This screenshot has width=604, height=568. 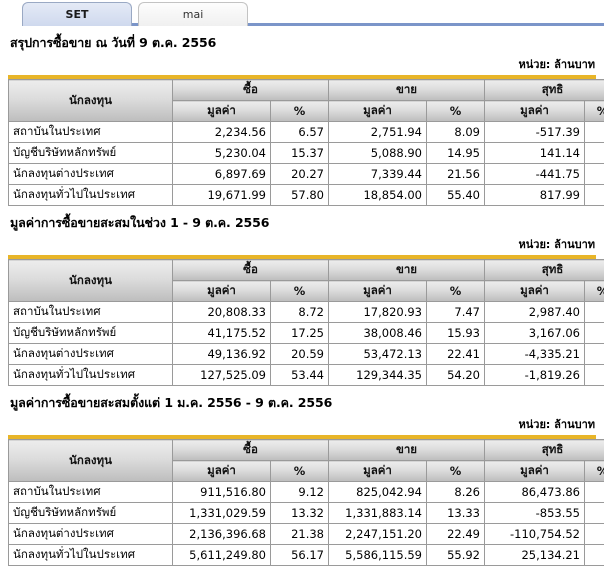 I want to click on cell-sell-value: 53,472.13, so click(x=377, y=354).